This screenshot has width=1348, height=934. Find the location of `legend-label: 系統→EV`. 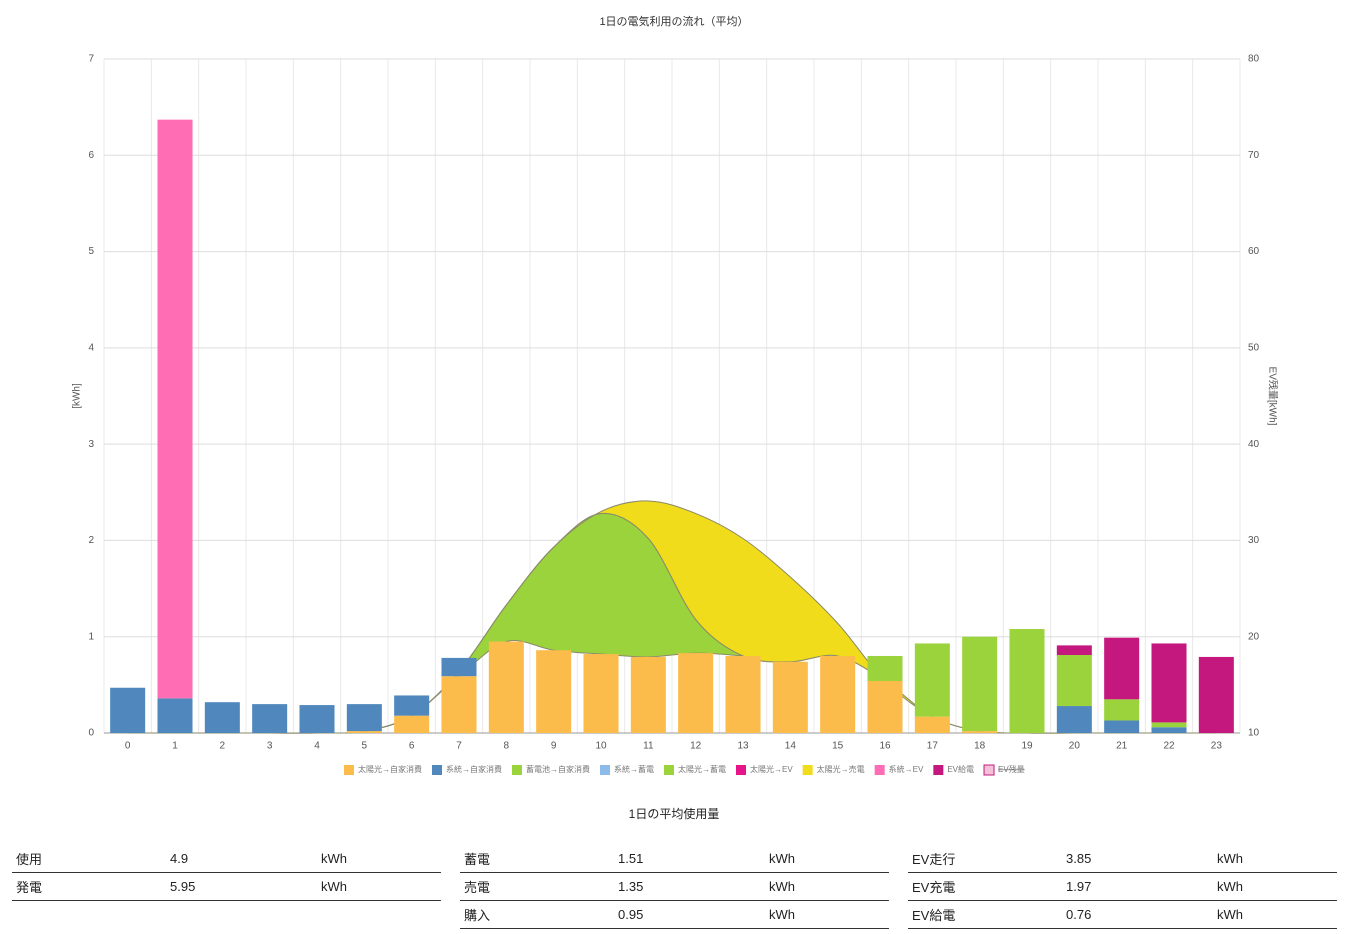

legend-label: 系統→EV is located at coordinates (906, 769).